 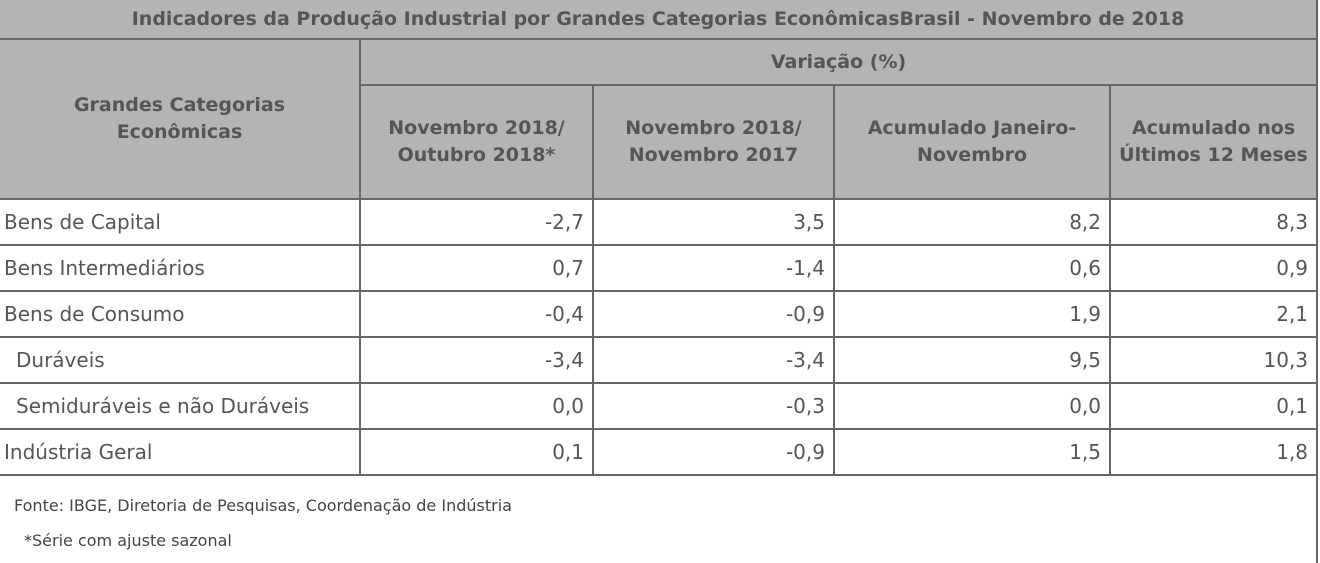 What do you see at coordinates (972, 452) in the screenshot?
I see `cell-value: 1,5` at bounding box center [972, 452].